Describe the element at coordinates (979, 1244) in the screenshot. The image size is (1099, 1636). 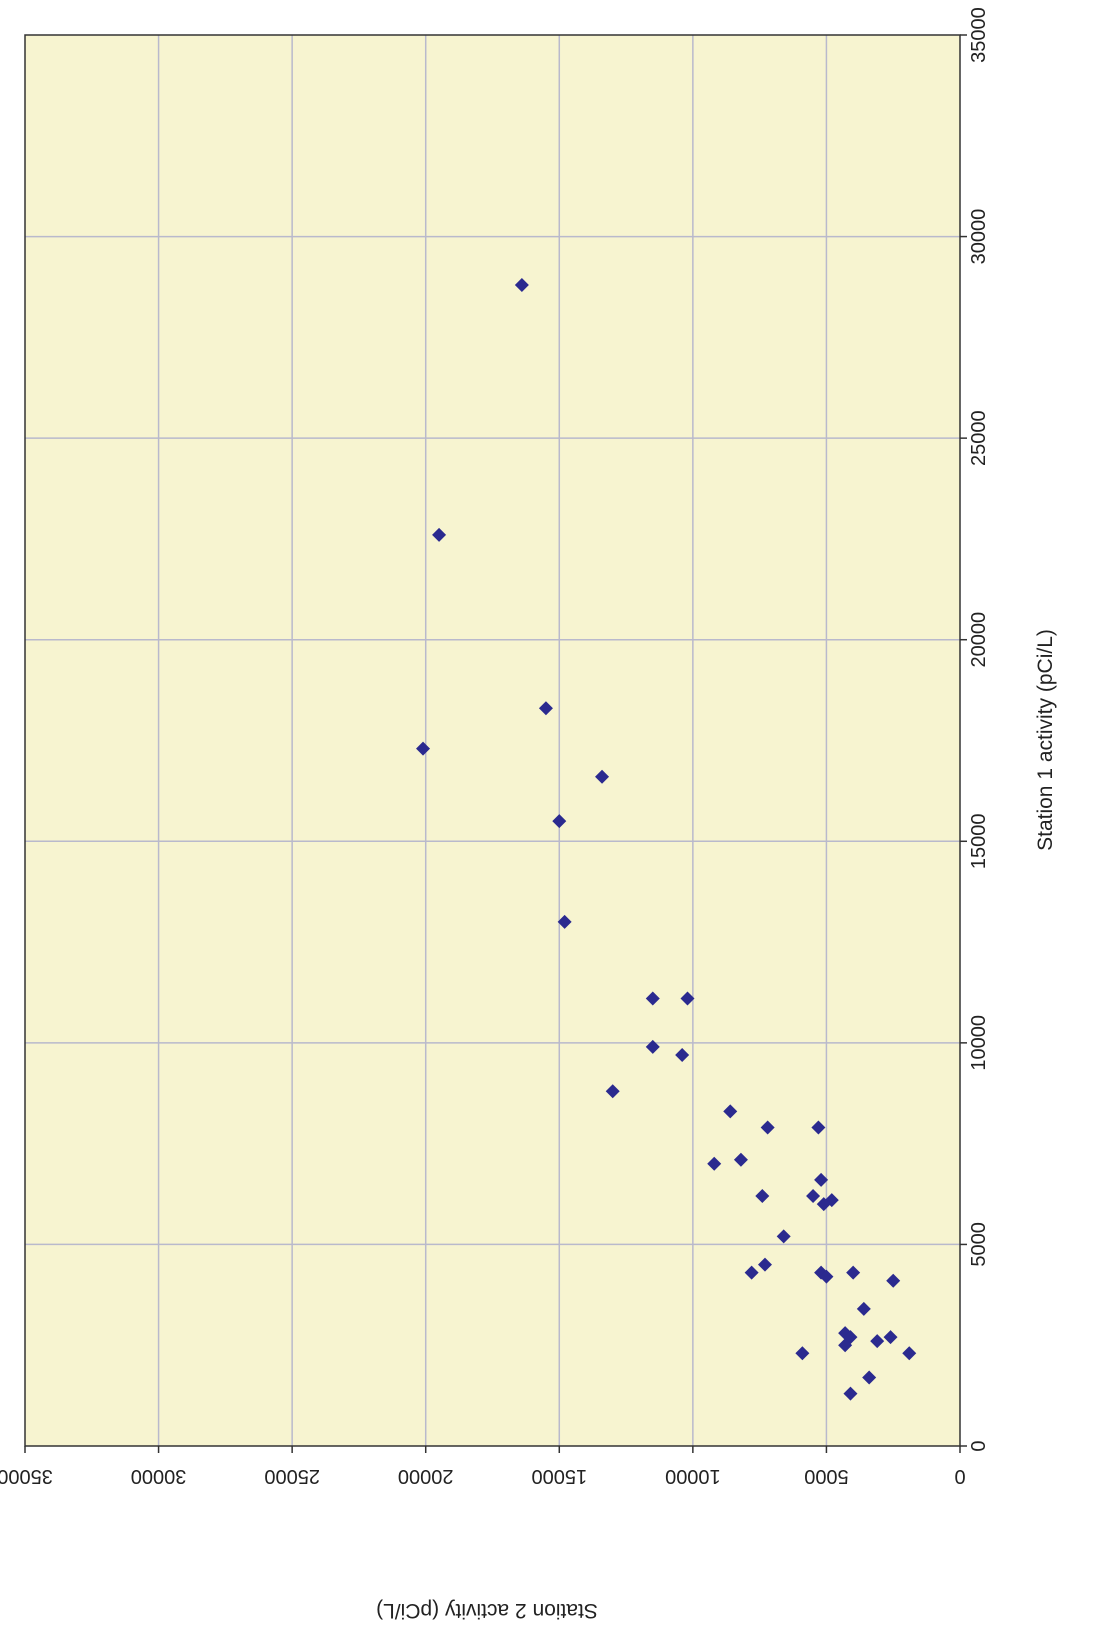
I see `x-tick-label: 5000` at that location.